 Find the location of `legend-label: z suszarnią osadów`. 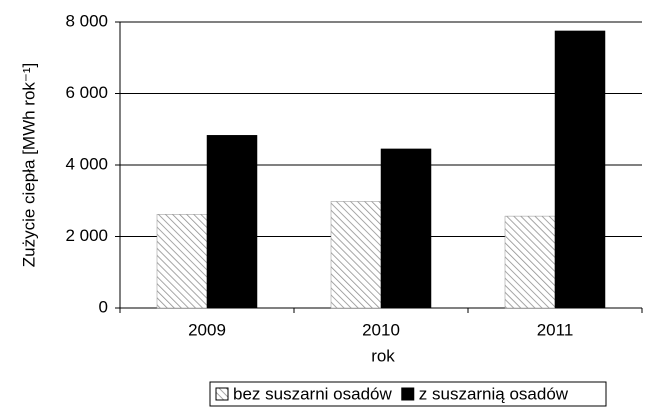

legend-label: z suszarnią osadów is located at coordinates (494, 393).